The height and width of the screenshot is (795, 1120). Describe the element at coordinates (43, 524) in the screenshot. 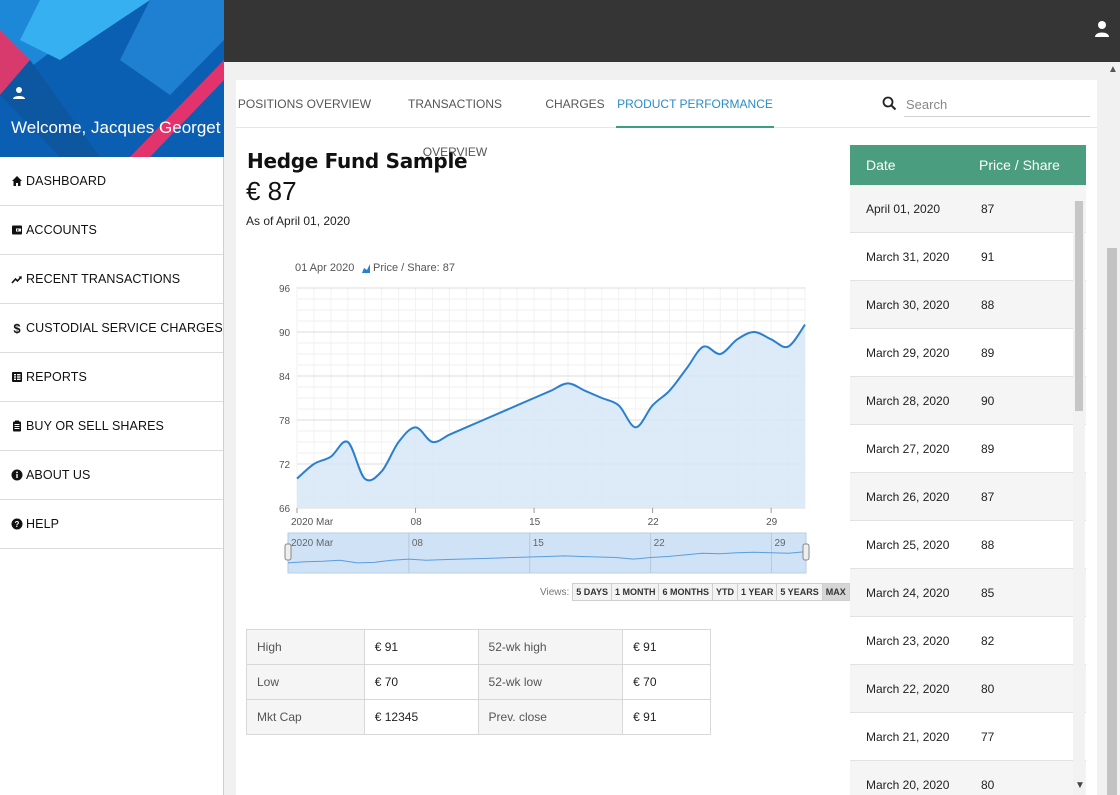

I see `nav-label: HELP` at that location.